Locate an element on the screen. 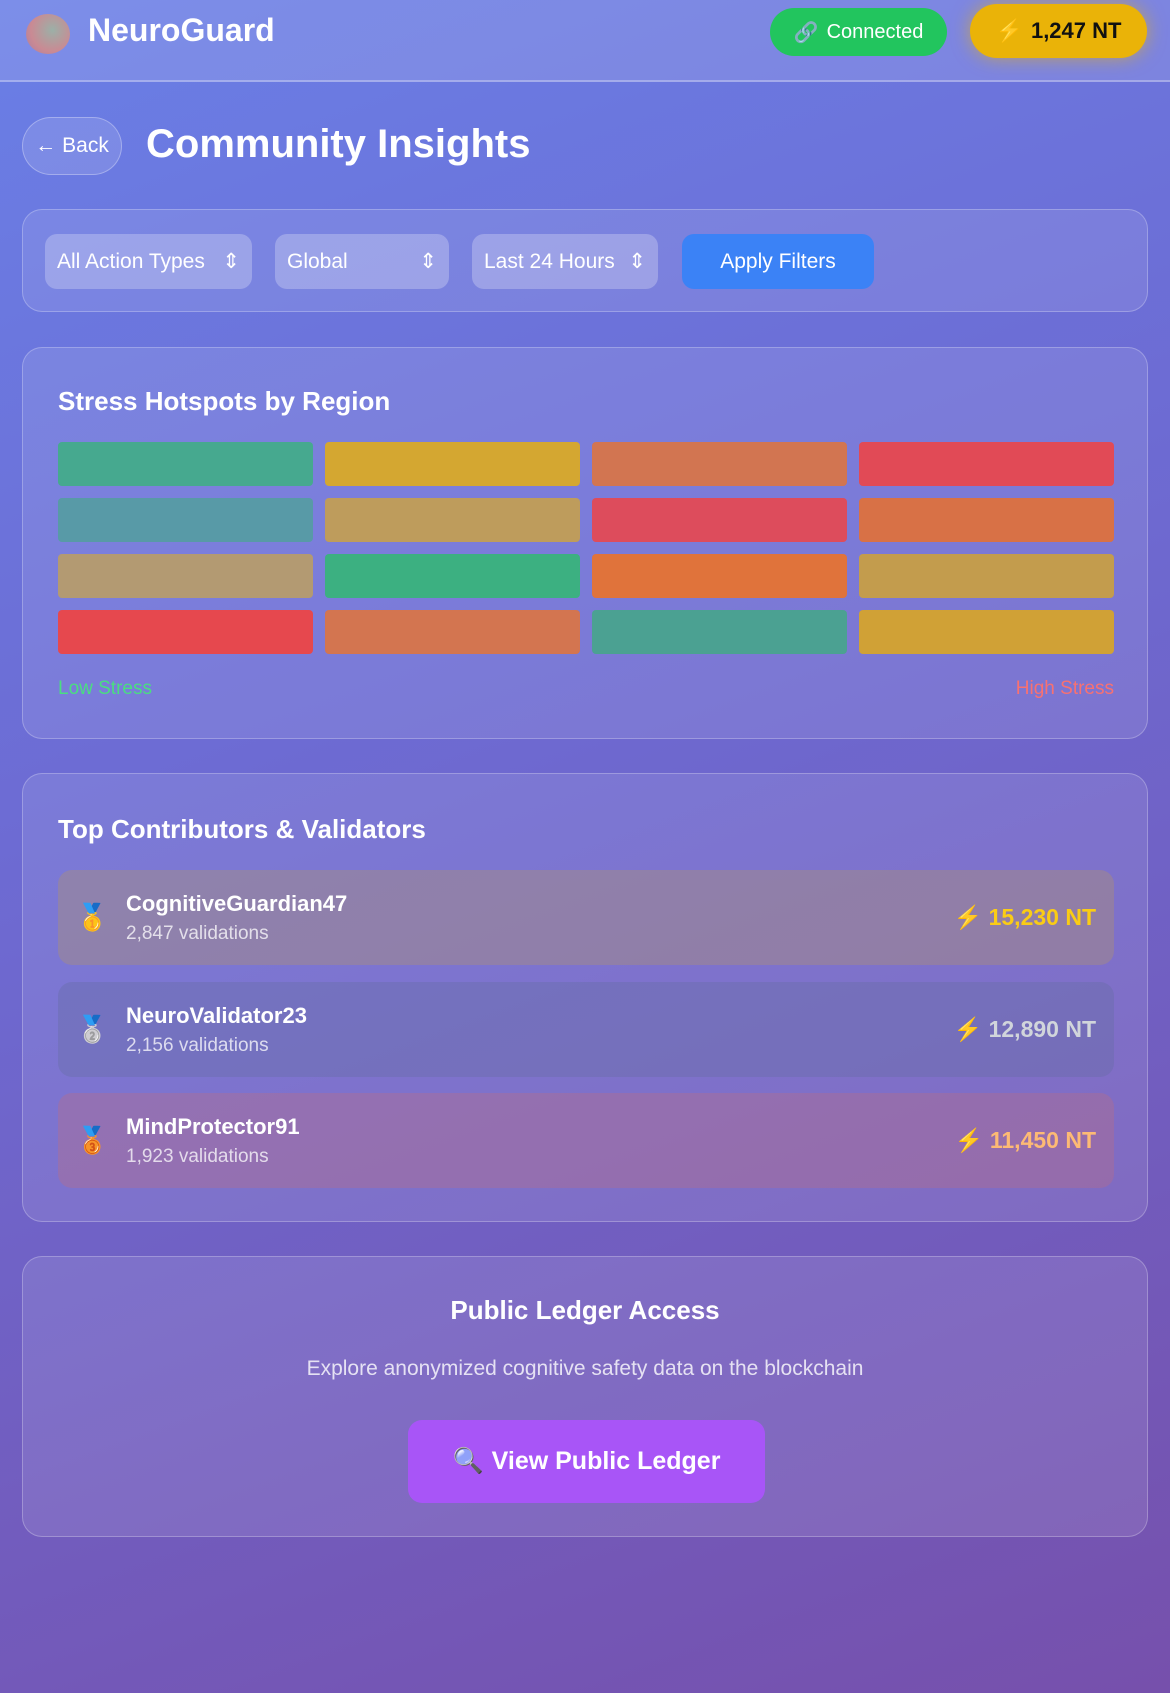  page-title: Community Insights is located at coordinates (338, 144).